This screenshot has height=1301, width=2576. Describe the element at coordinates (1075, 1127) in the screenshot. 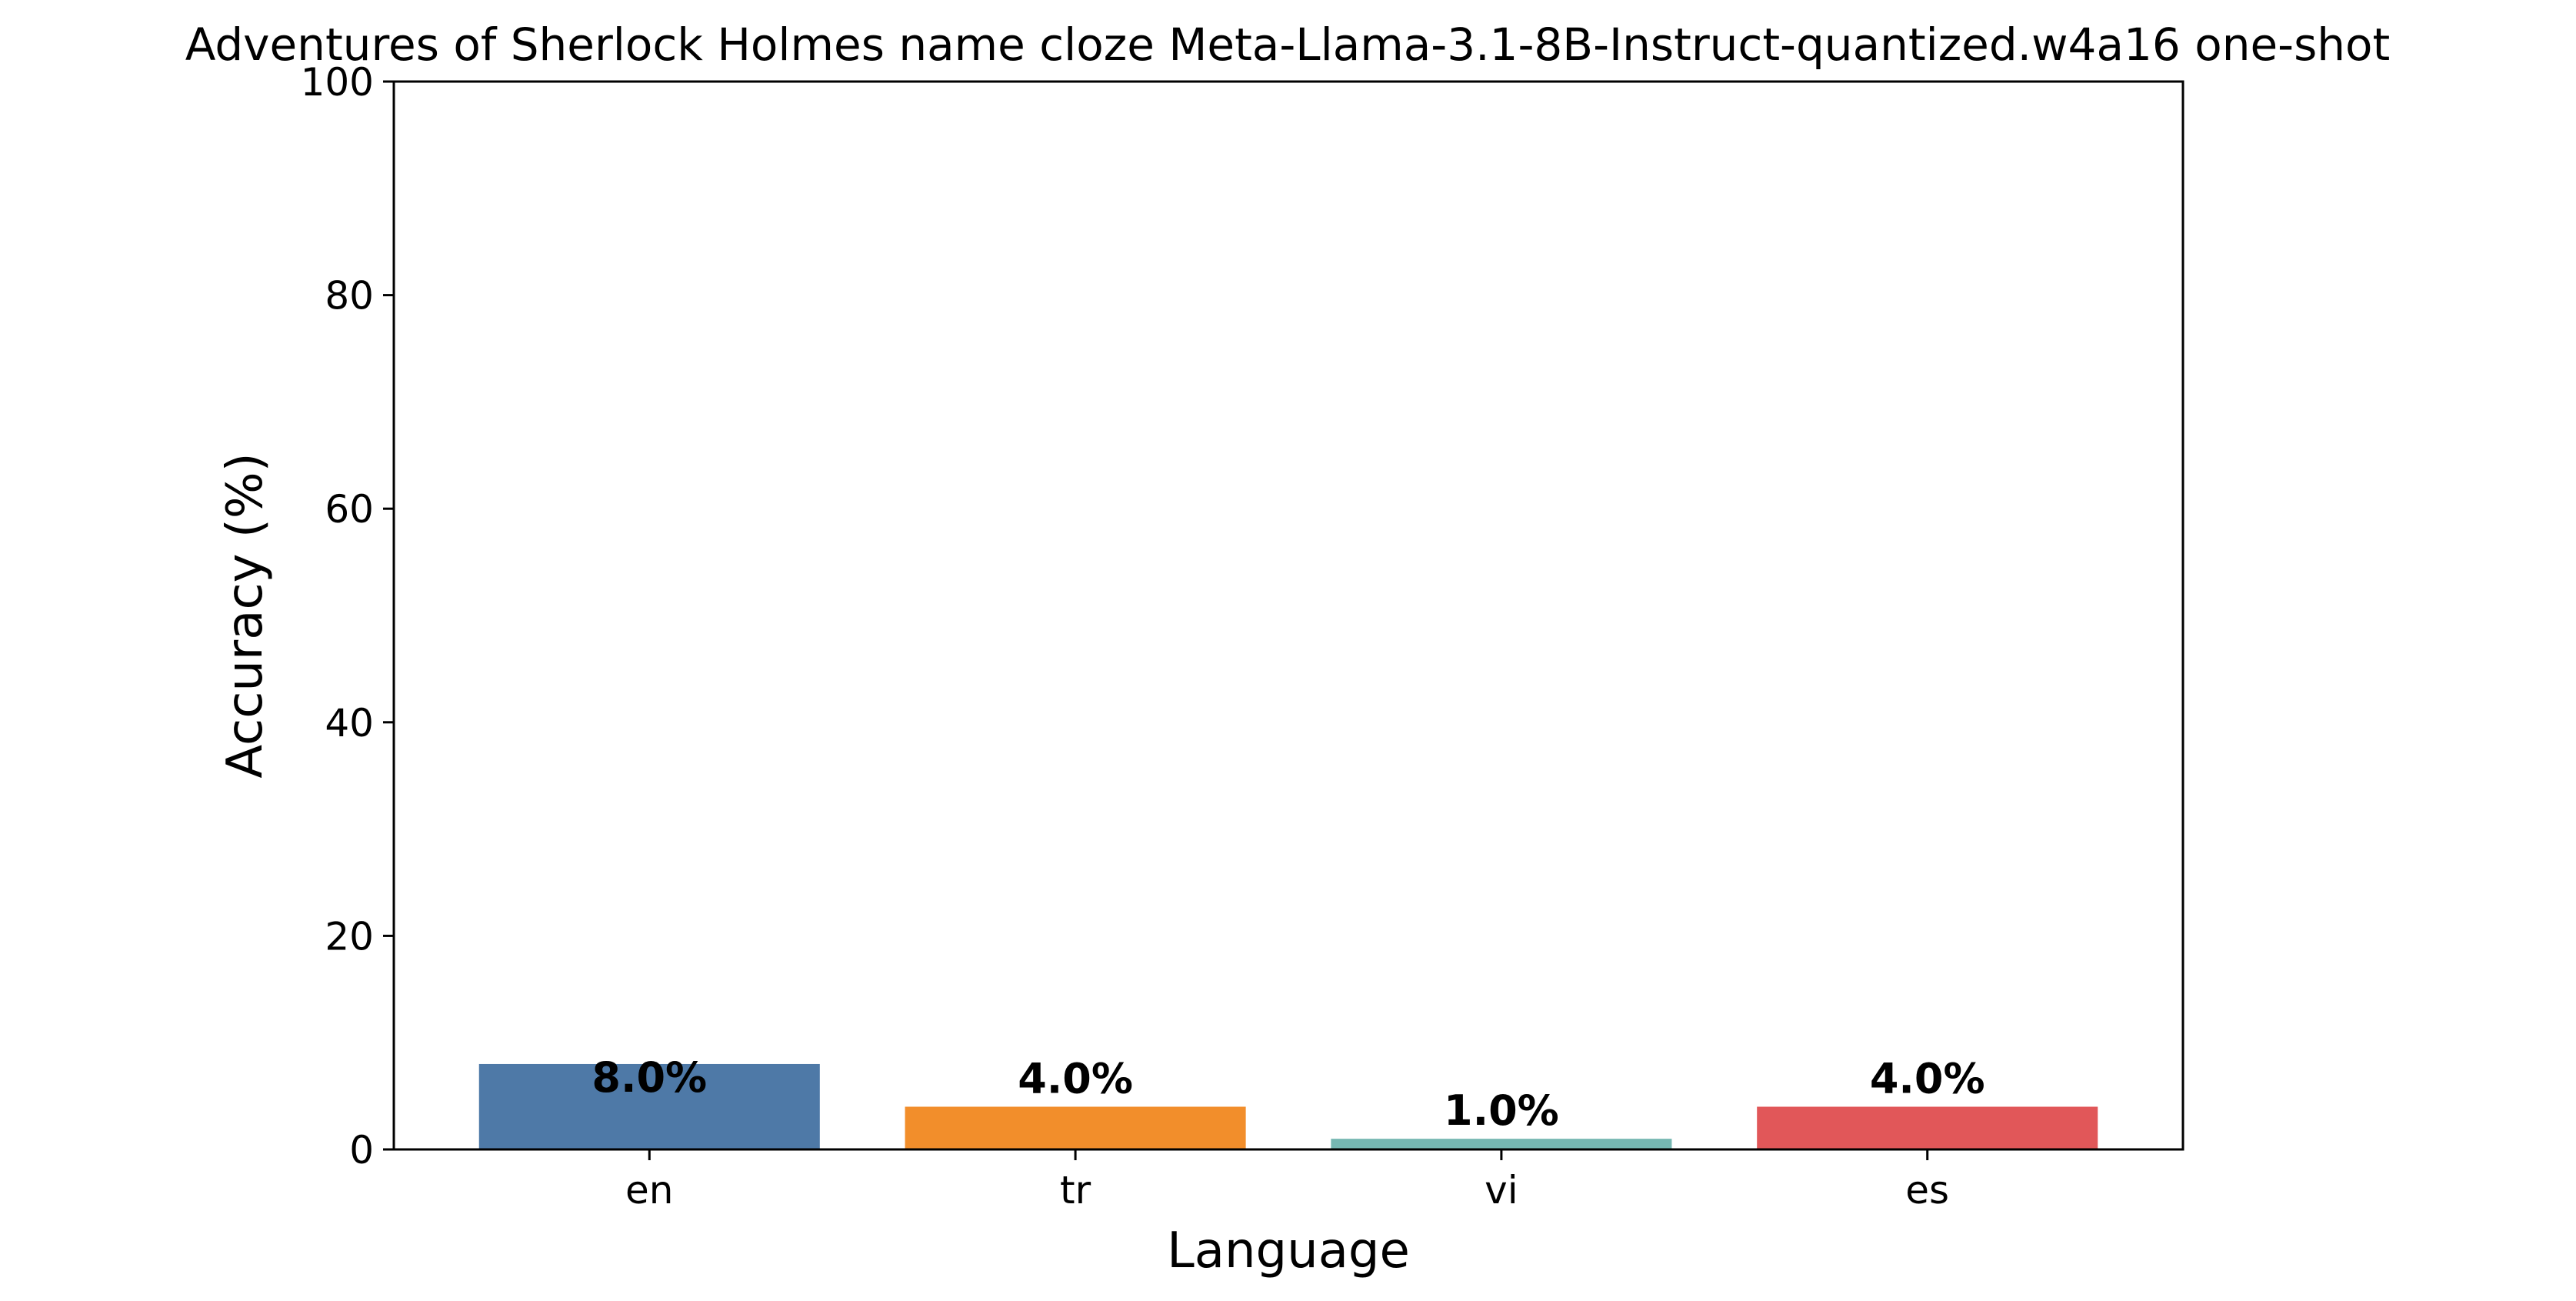

I see `bar-tr` at that location.